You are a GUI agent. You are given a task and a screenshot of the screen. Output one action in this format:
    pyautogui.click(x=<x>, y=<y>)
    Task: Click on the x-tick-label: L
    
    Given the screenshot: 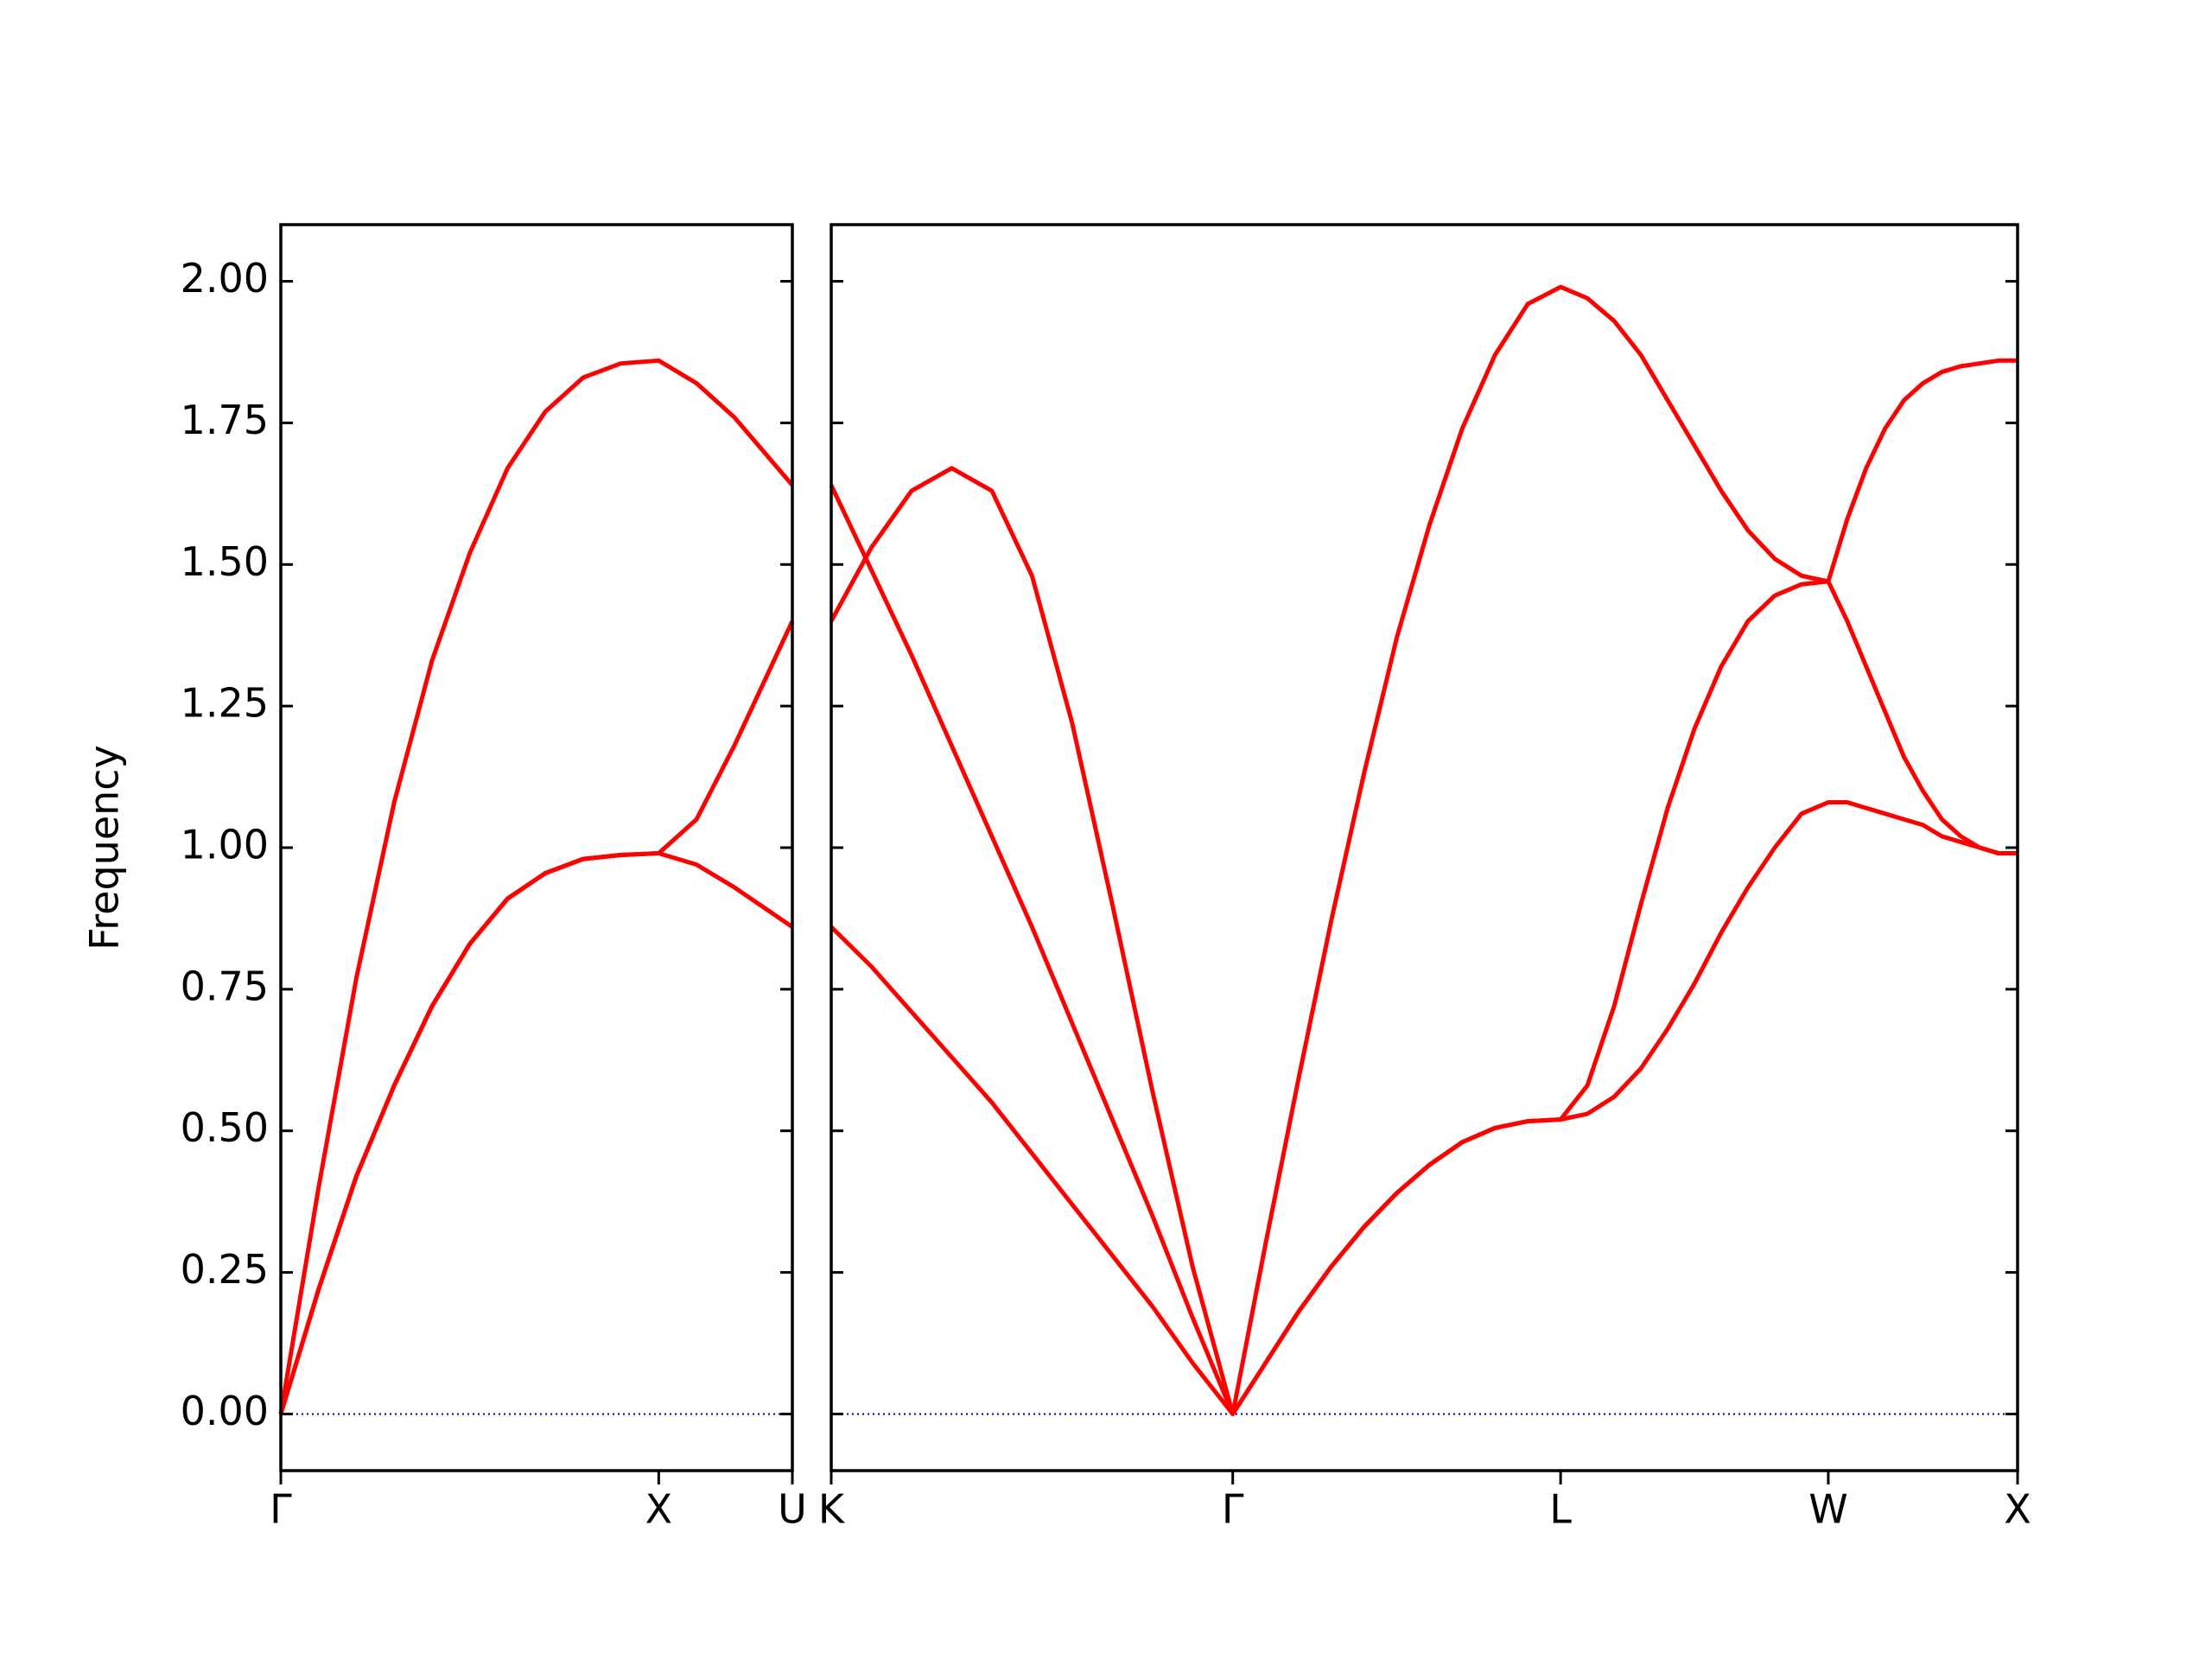 What is the action you would take?
    pyautogui.click(x=1560, y=1509)
    